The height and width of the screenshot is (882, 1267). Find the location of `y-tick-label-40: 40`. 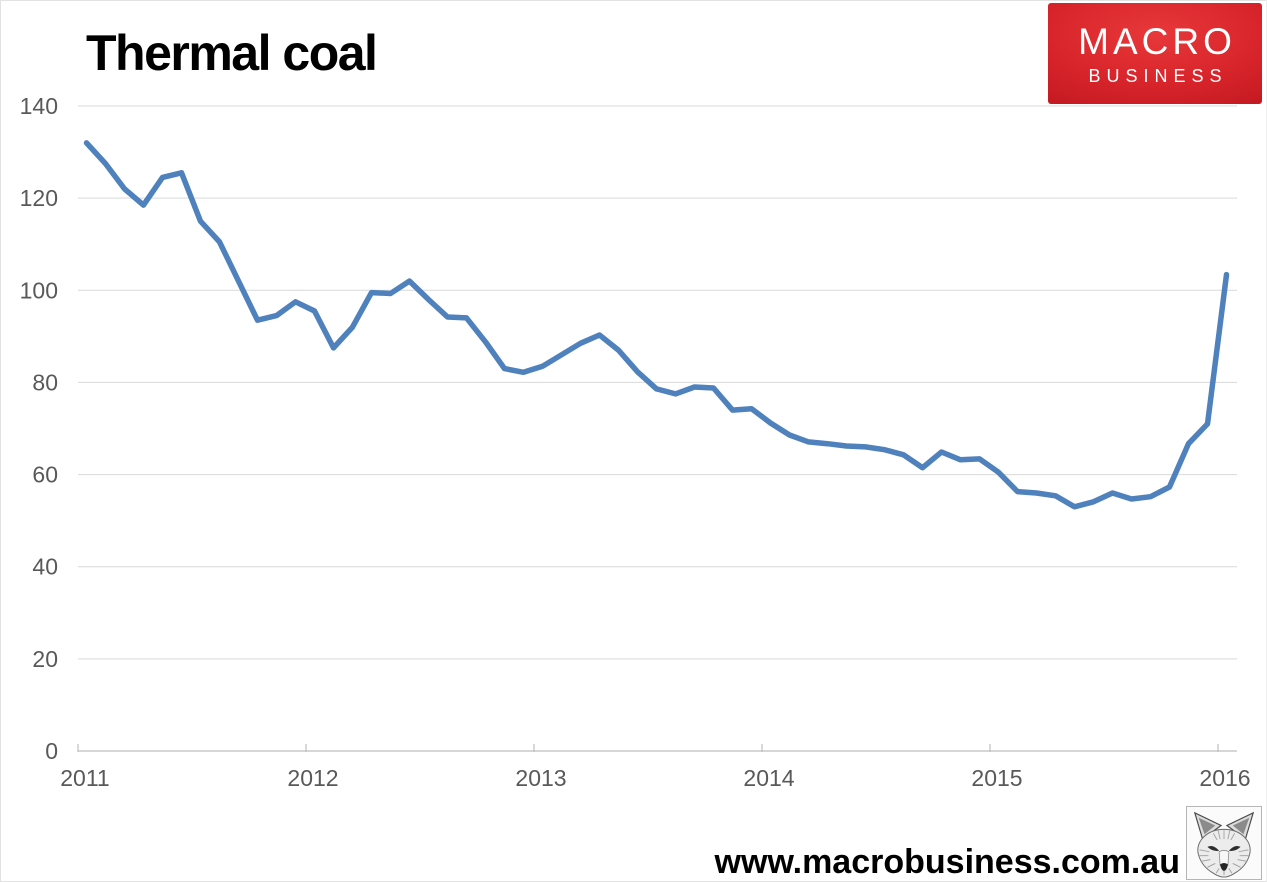

y-tick-label-40: 40 is located at coordinates (45, 567).